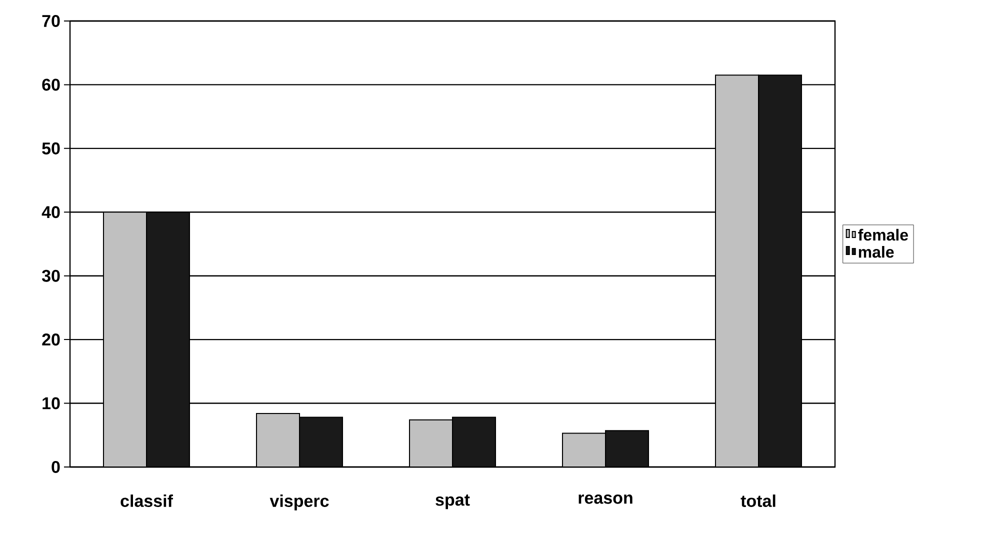  What do you see at coordinates (876, 252) in the screenshot?
I see `legend-label: male` at bounding box center [876, 252].